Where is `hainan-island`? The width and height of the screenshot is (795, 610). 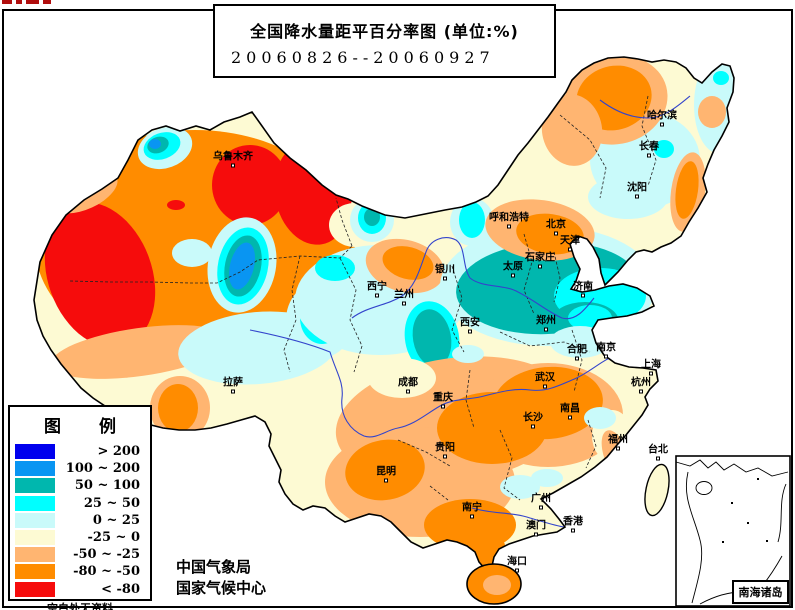
hainan-island is located at coordinates (494, 584).